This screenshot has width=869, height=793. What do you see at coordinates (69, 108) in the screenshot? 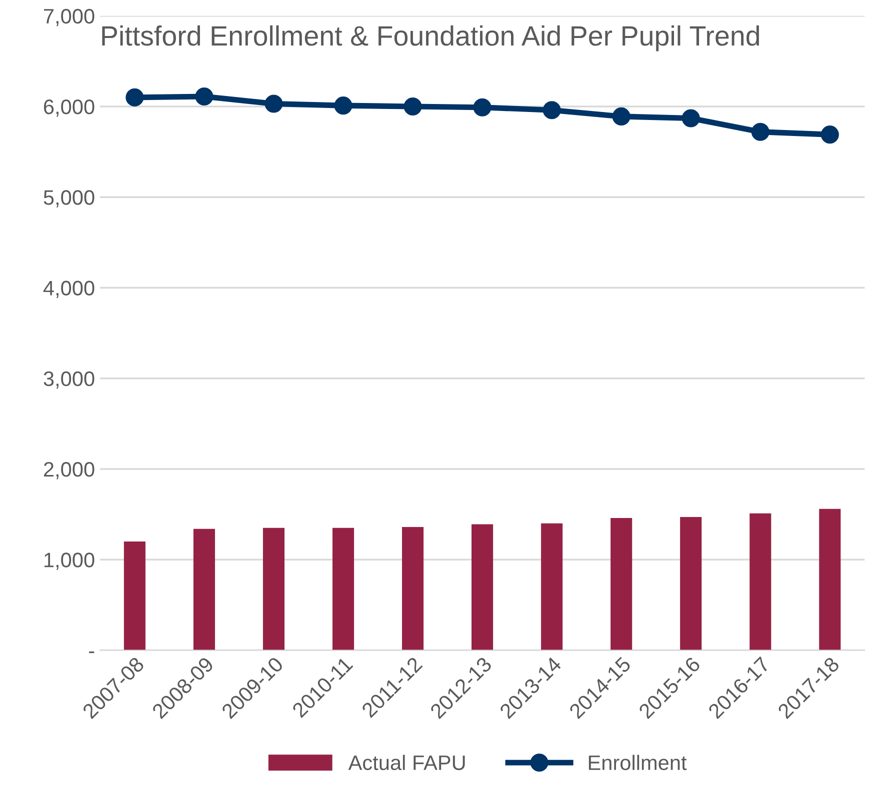
I see `y-tick-label: 6,000` at bounding box center [69, 108].